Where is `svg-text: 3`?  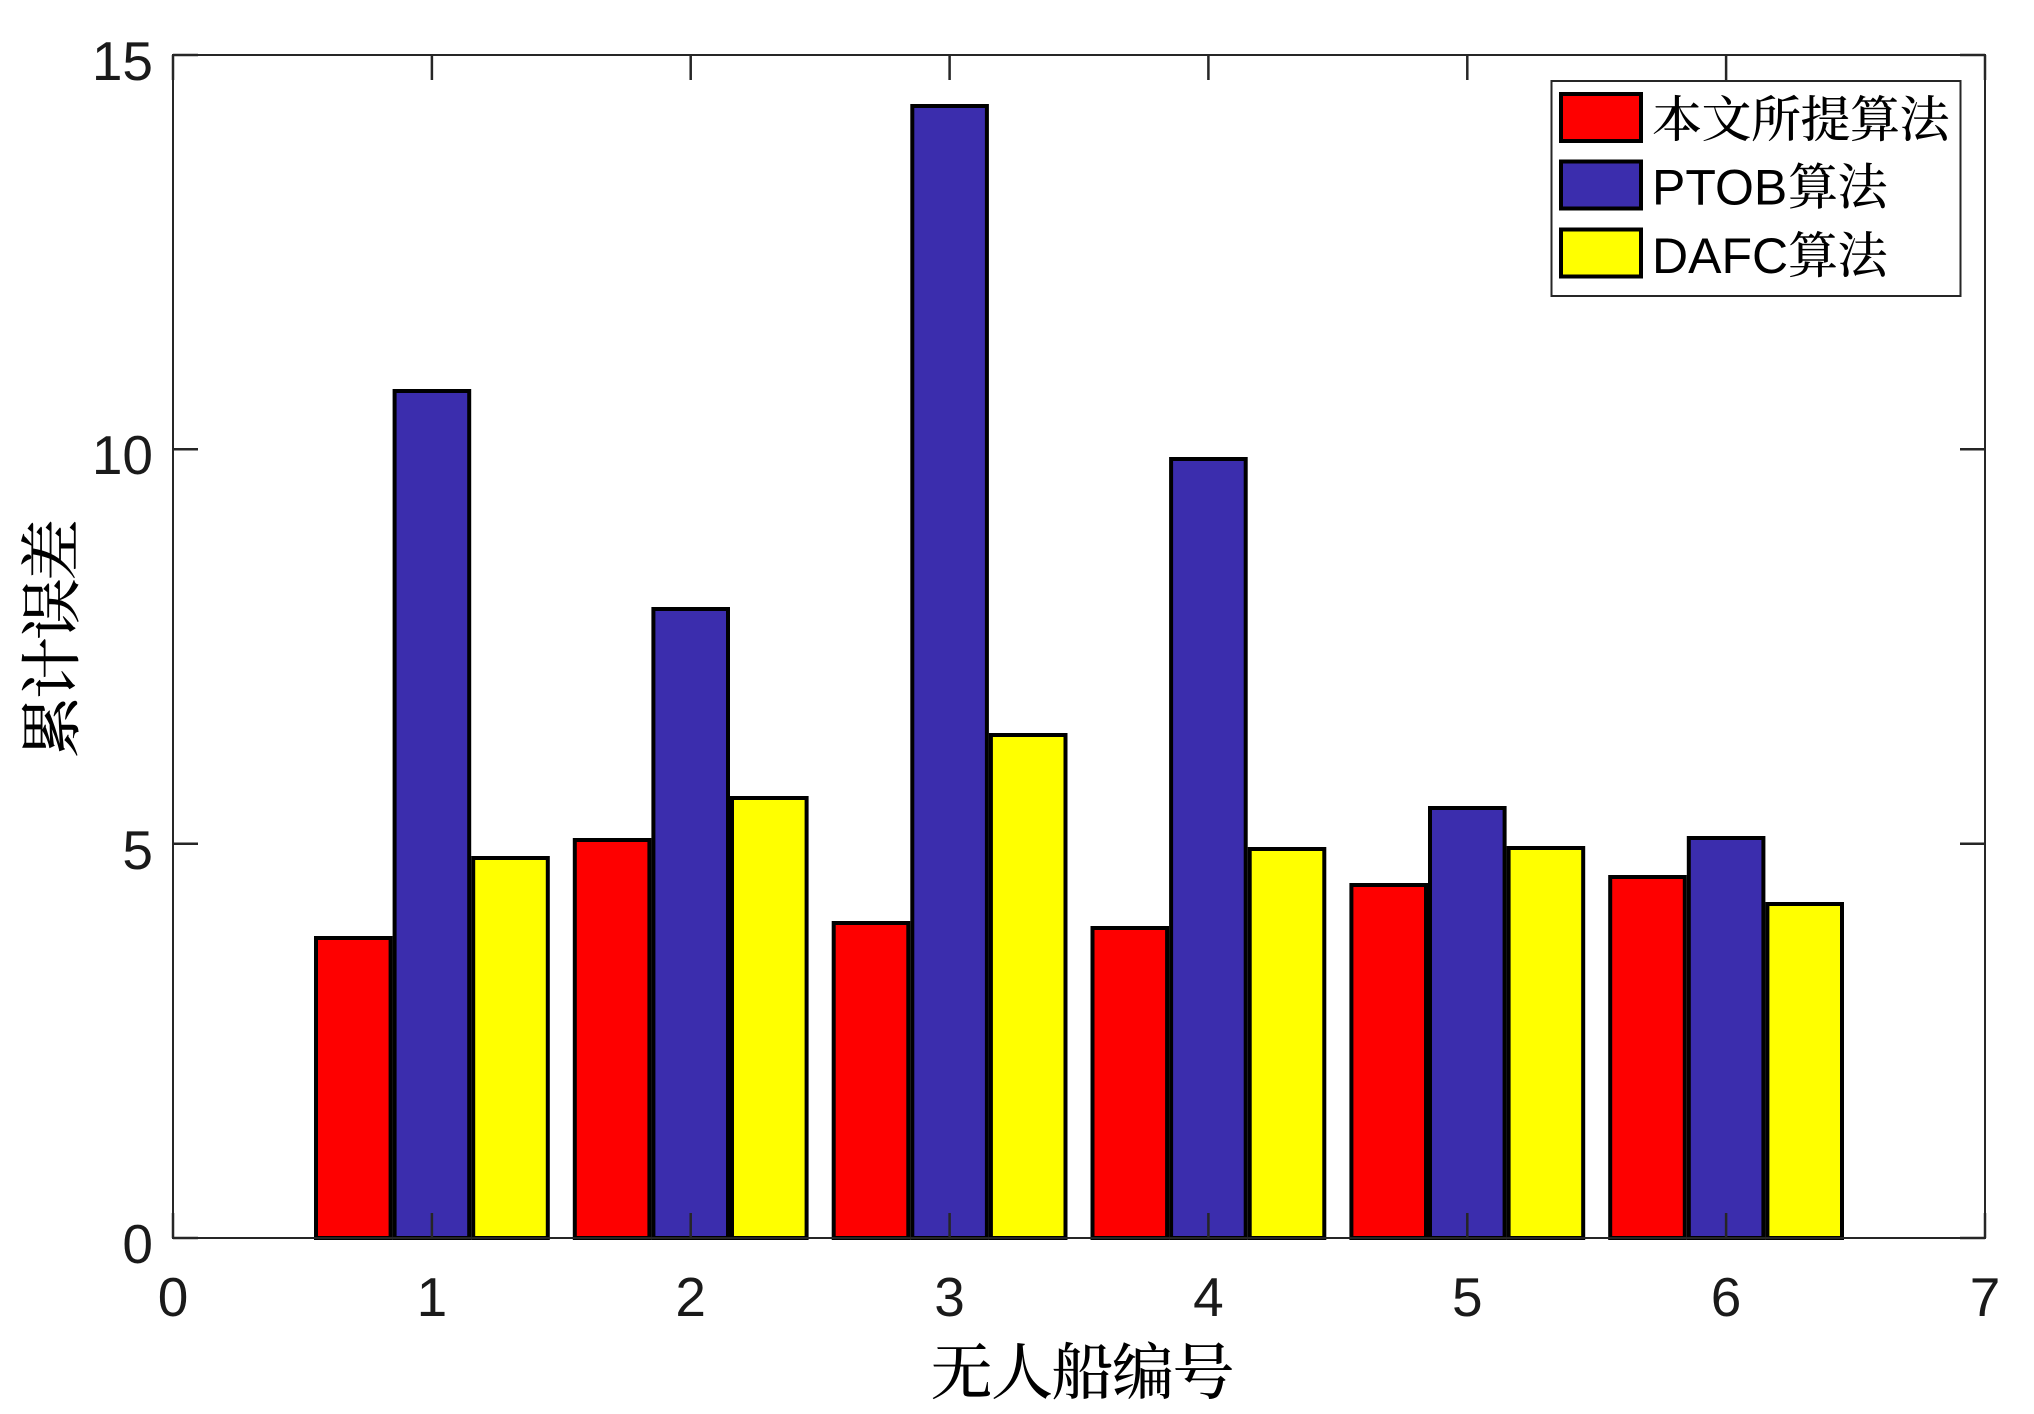 svg-text: 3 is located at coordinates (949, 1297).